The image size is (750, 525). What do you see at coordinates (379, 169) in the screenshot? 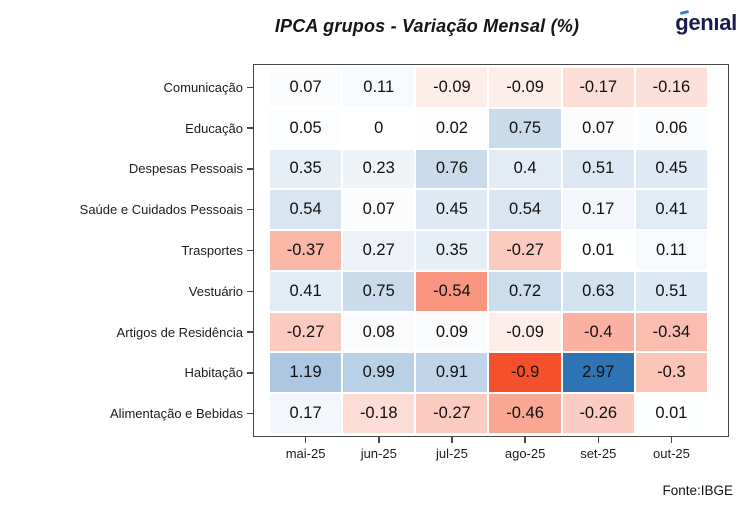
I see `heatmap-cell: 0.23` at bounding box center [379, 169].